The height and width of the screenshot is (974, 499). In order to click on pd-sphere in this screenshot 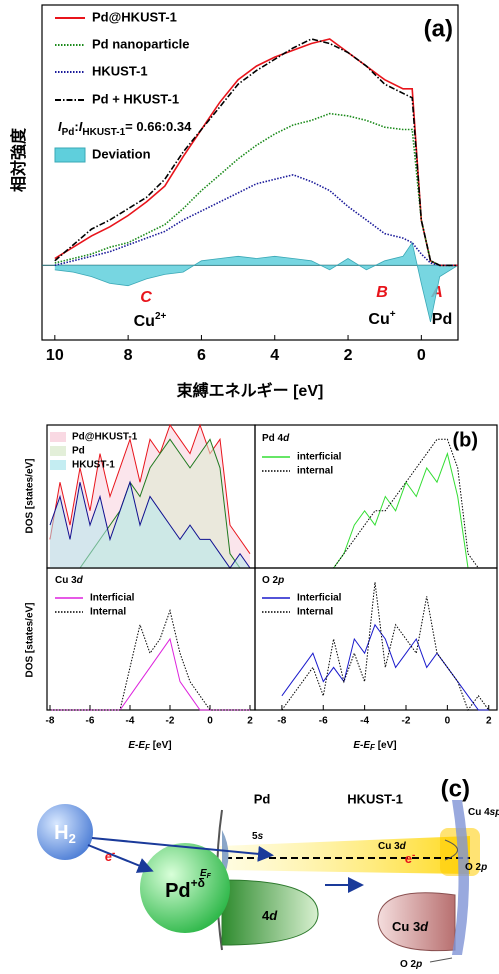, I will do `click(185, 888)`.